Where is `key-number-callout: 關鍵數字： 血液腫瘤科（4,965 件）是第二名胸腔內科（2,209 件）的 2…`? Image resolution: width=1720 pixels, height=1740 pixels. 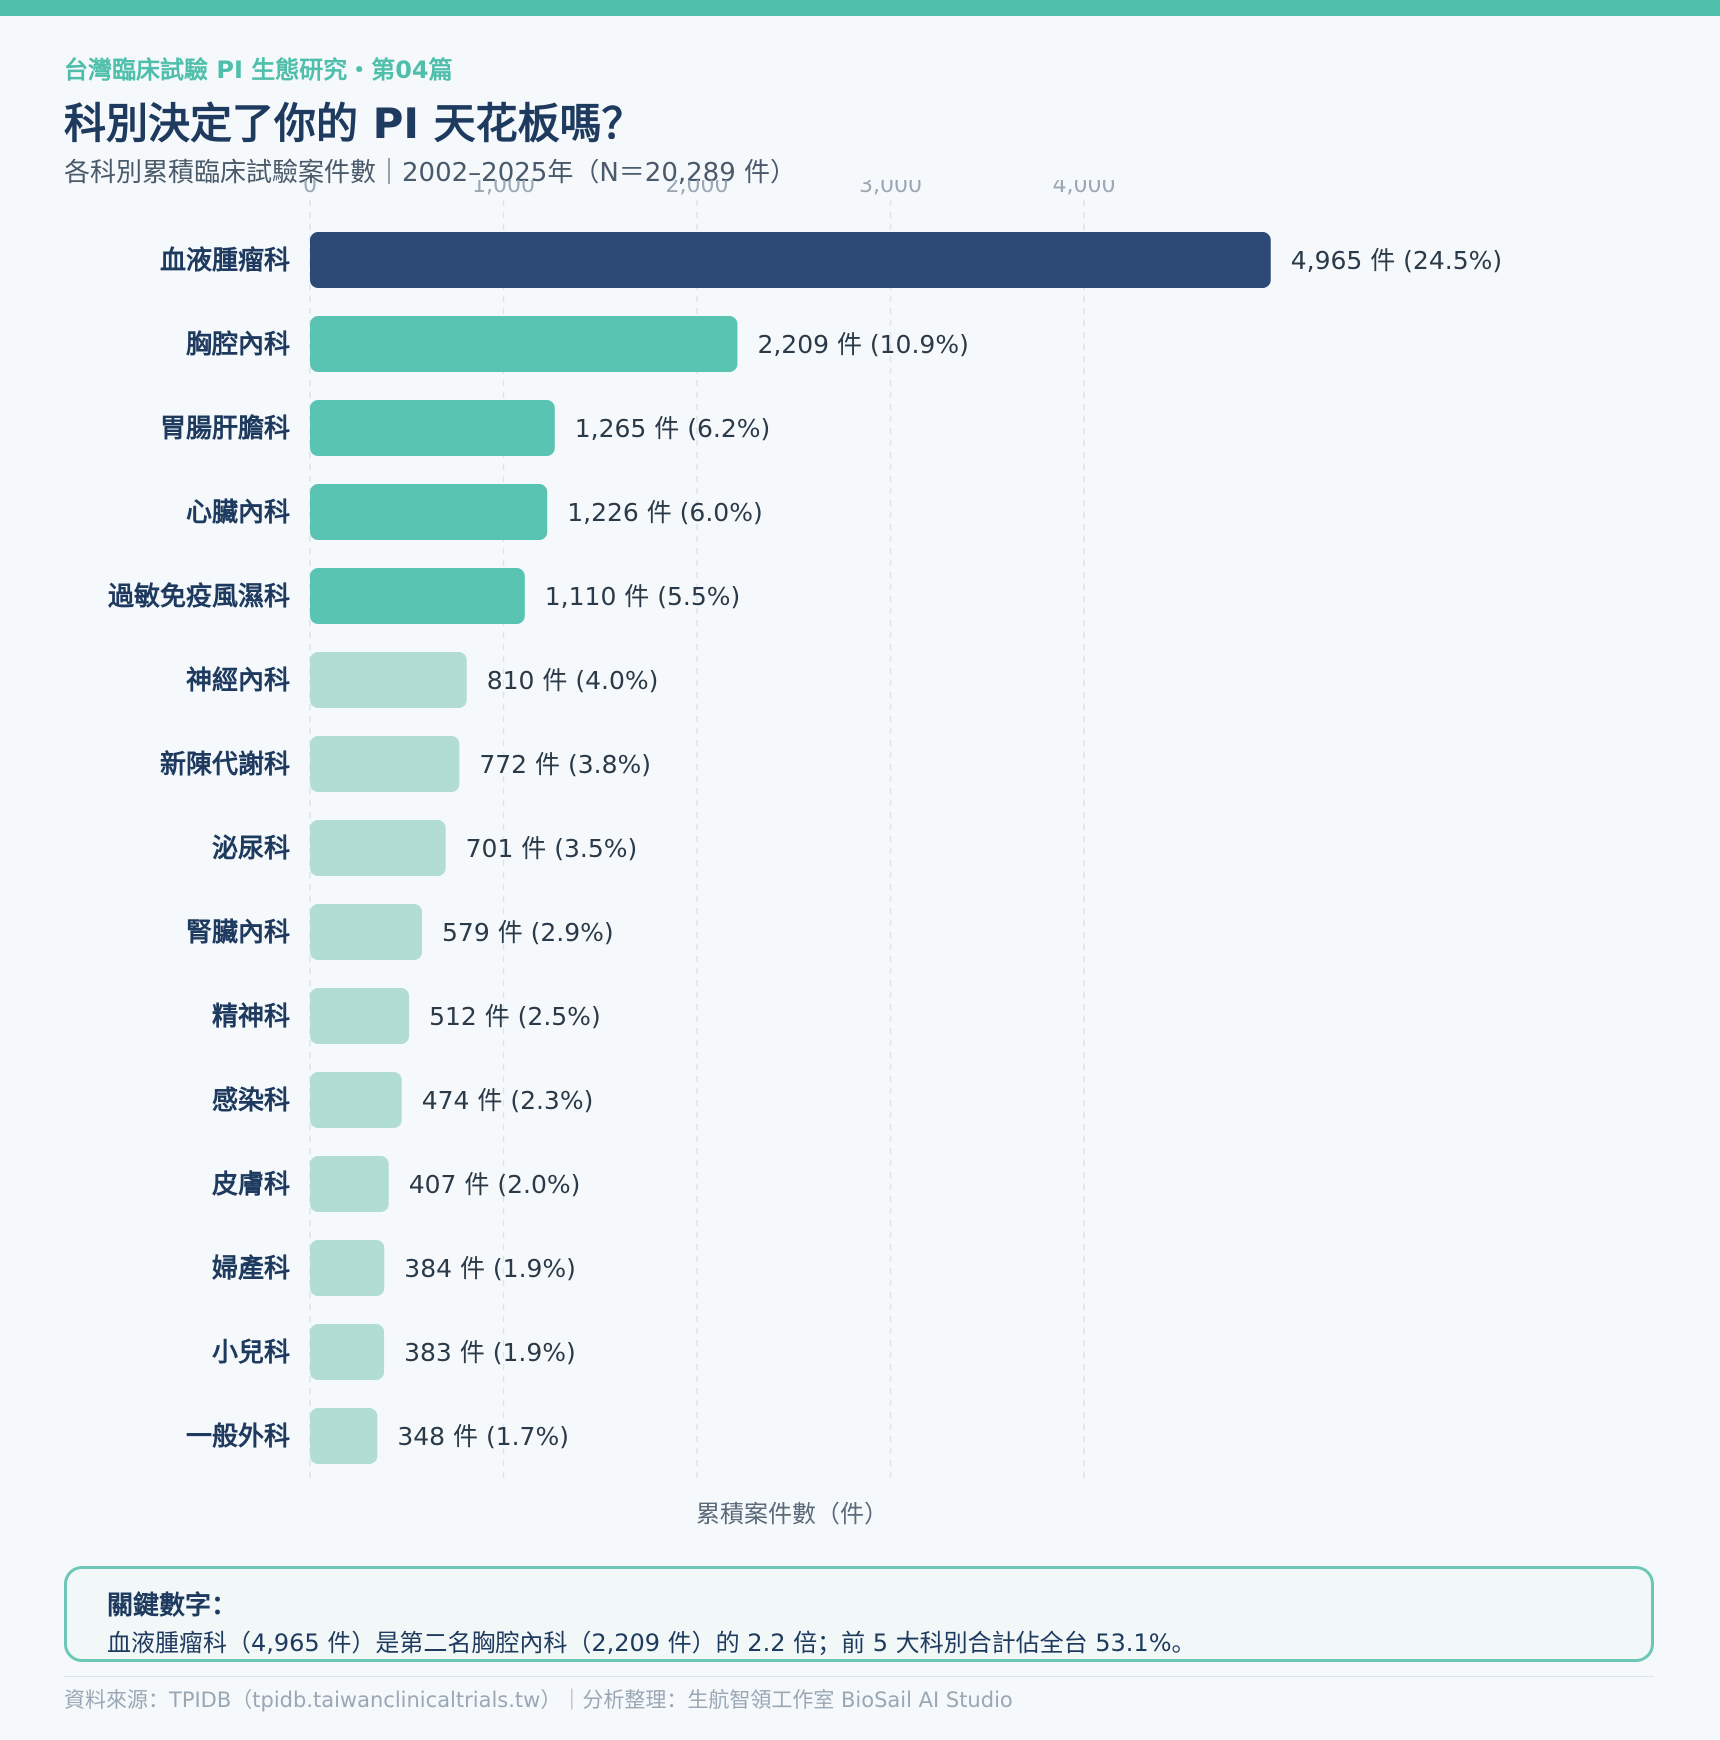 key-number-callout: 關鍵數字： 血液腫瘤科（4,965 件）是第二名胸腔內科（2,209 件）的 2… is located at coordinates (859, 1614).